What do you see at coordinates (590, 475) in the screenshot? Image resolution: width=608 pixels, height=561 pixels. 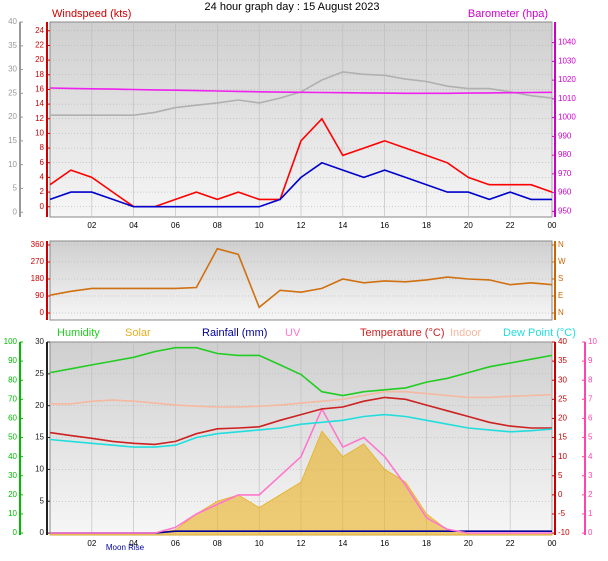 I see `y-tick-label: 3` at bounding box center [590, 475].